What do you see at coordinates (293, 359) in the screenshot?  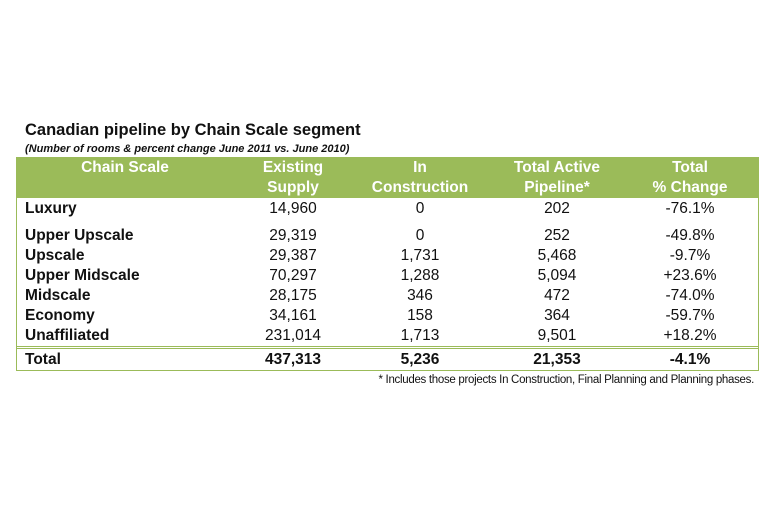 I see `table-cell: 437,313` at bounding box center [293, 359].